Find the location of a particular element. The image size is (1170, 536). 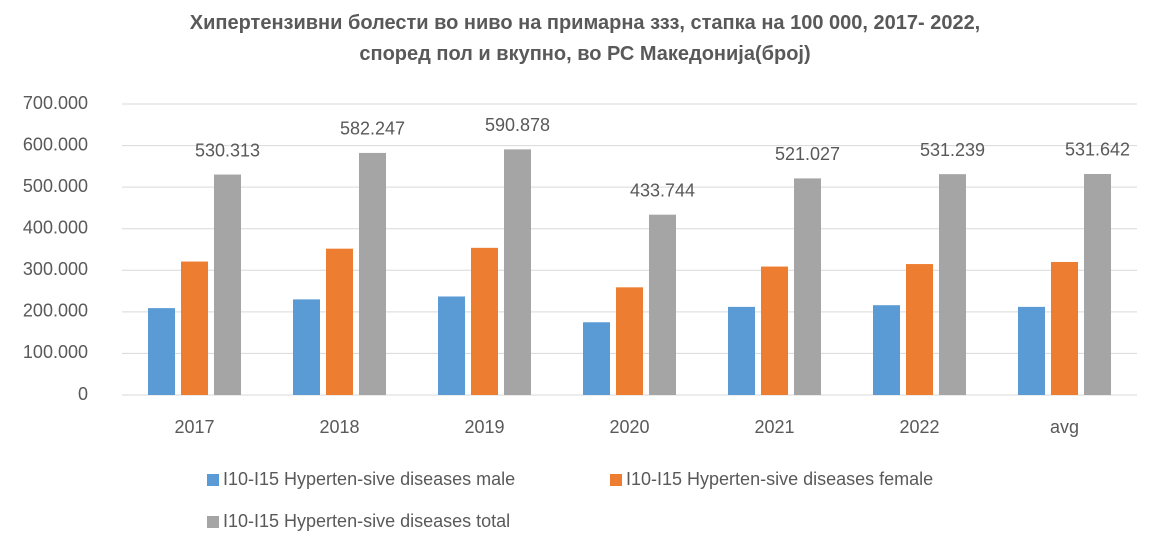

legend-label: I10-I15 Hyperten-sive diseases female is located at coordinates (779, 479).